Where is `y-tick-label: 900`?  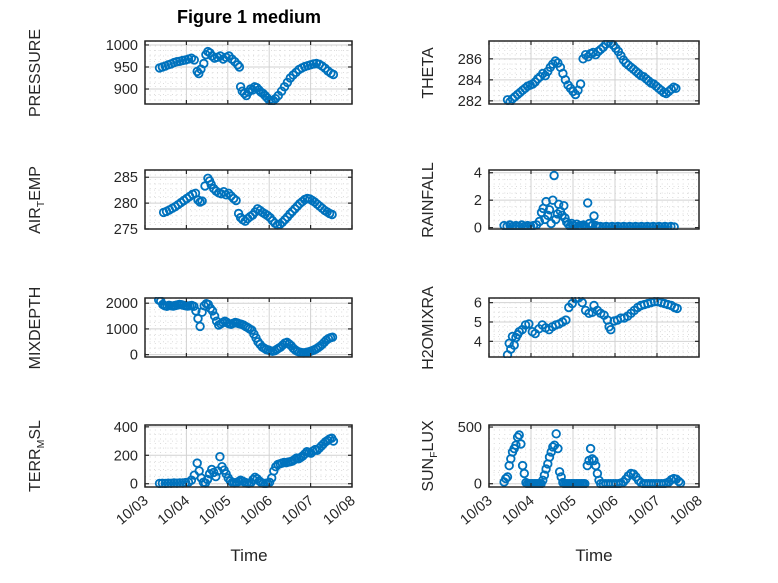
y-tick-label: 900 is located at coordinates (126, 90).